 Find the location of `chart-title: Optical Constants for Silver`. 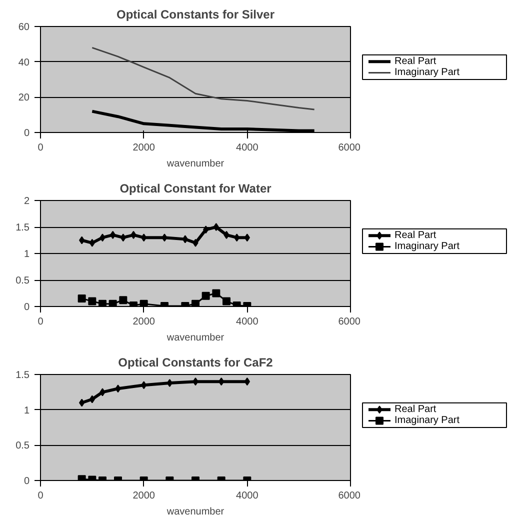

chart-title: Optical Constants for Silver is located at coordinates (195, 15).